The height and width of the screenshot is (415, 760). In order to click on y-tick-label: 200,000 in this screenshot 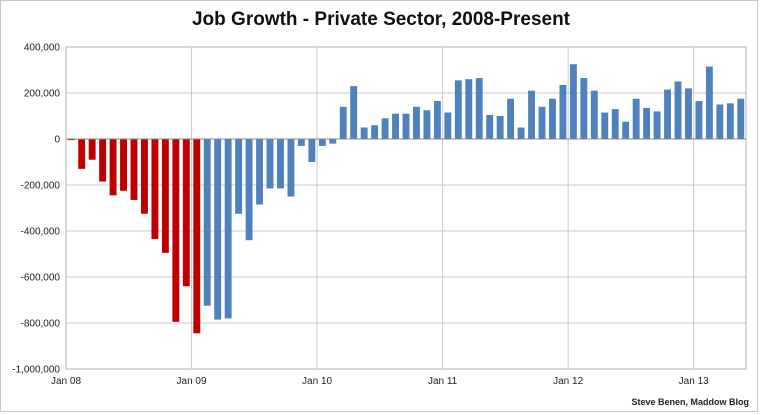, I will do `click(42, 94)`.